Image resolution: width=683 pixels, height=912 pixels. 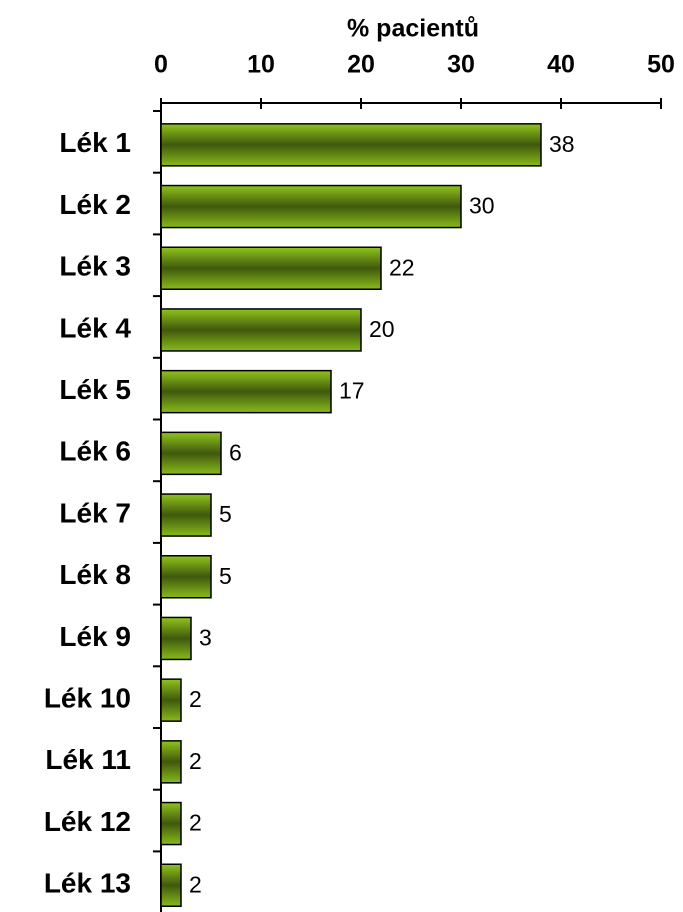 I want to click on y-tick-label: Lék 12, so click(x=87, y=821).